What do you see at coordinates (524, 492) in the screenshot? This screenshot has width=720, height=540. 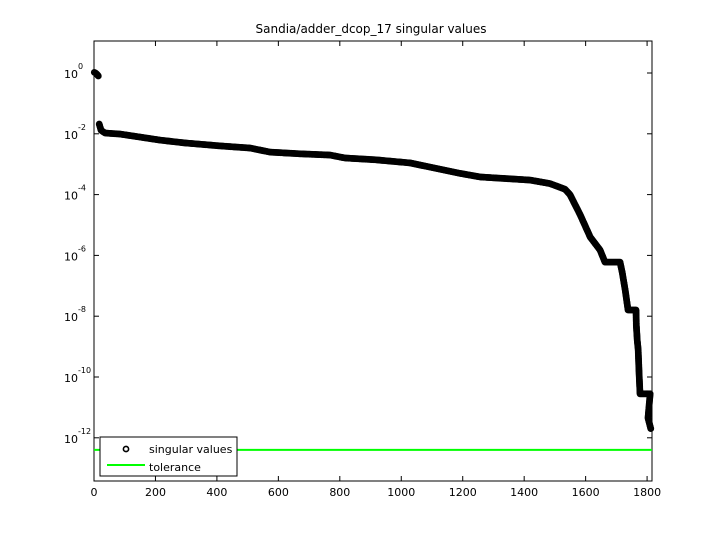 I see `x-tick-label: 1400` at bounding box center [524, 492].